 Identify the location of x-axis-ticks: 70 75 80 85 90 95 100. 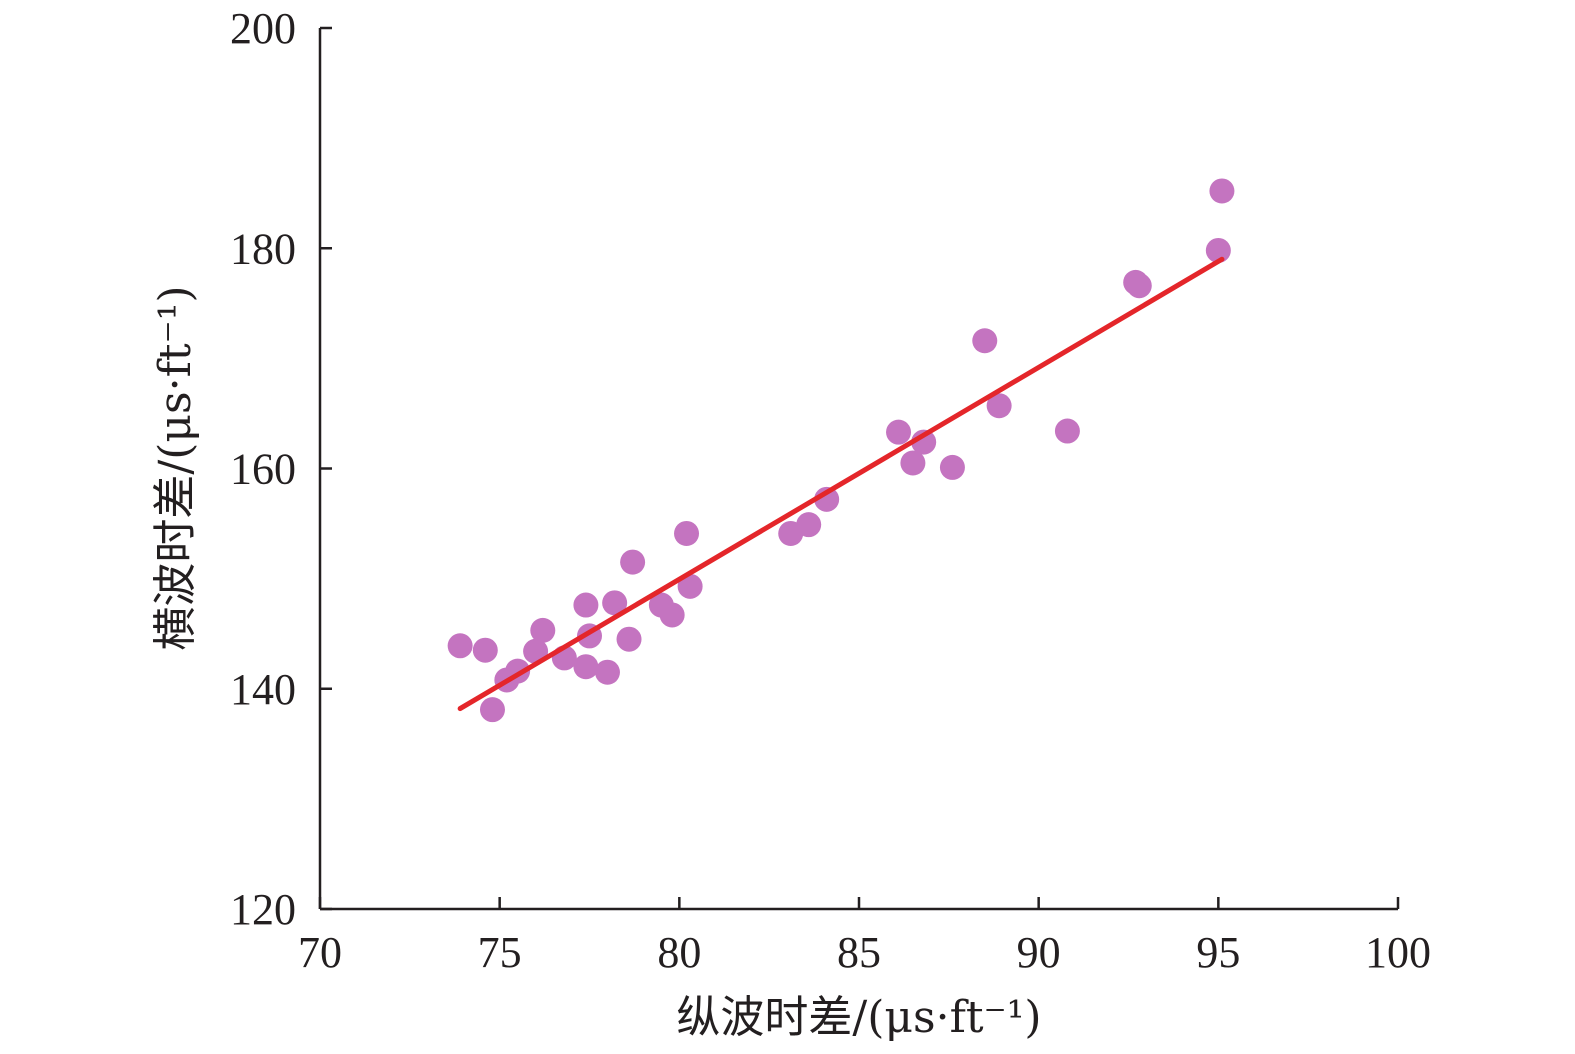
(864, 937).